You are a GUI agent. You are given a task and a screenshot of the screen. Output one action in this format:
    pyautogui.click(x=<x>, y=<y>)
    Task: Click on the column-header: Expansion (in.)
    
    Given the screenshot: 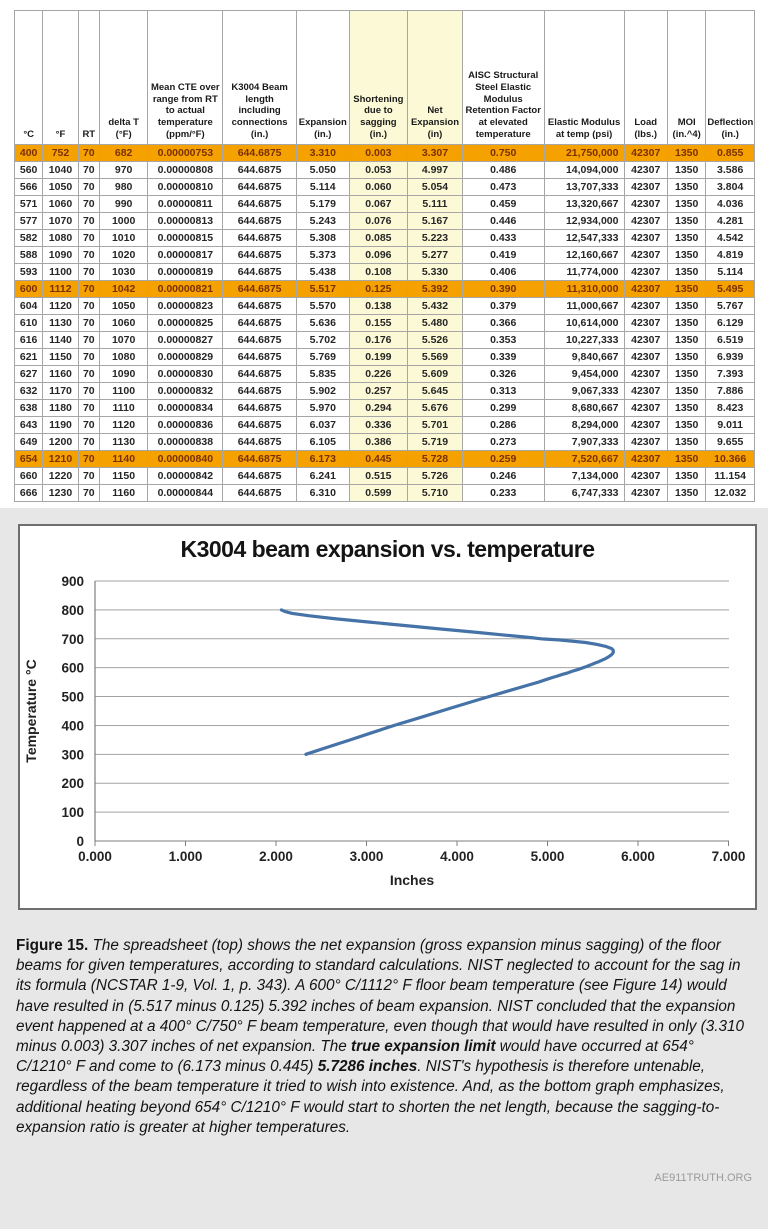 What is the action you would take?
    pyautogui.click(x=323, y=77)
    